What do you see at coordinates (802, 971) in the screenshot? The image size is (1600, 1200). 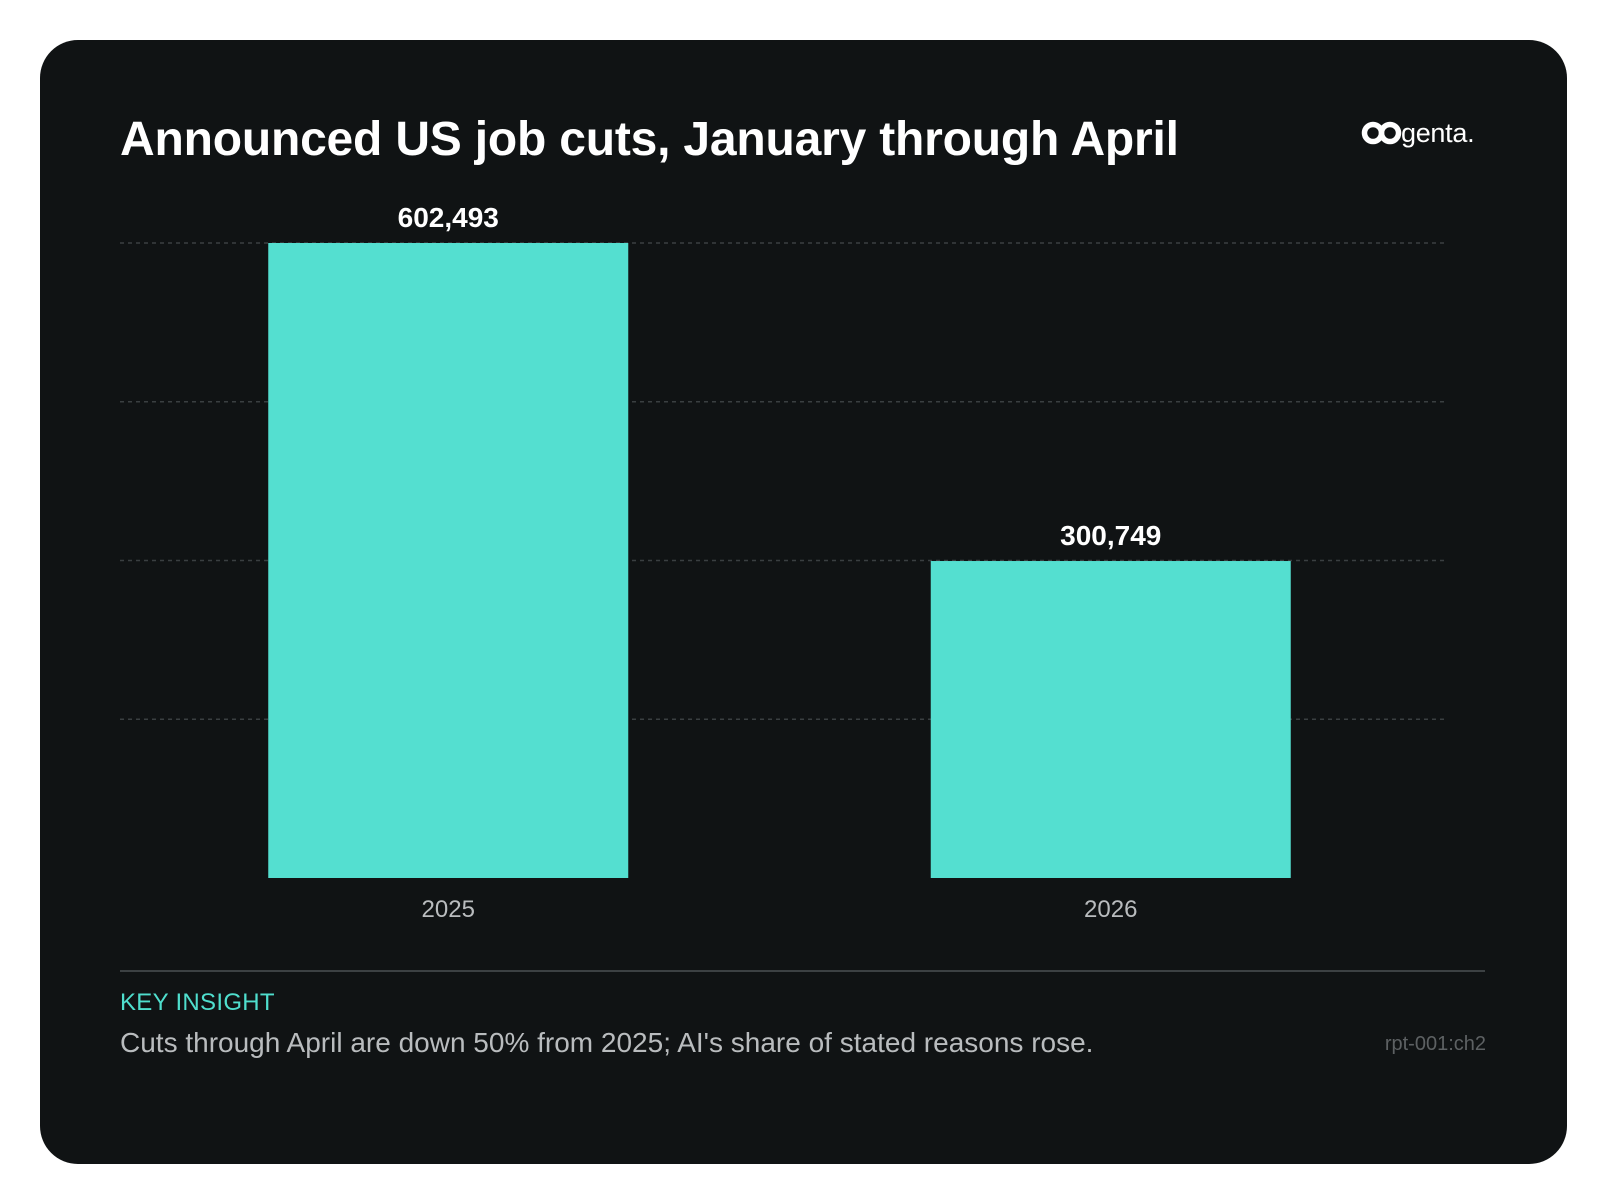 I see `insight-divider` at bounding box center [802, 971].